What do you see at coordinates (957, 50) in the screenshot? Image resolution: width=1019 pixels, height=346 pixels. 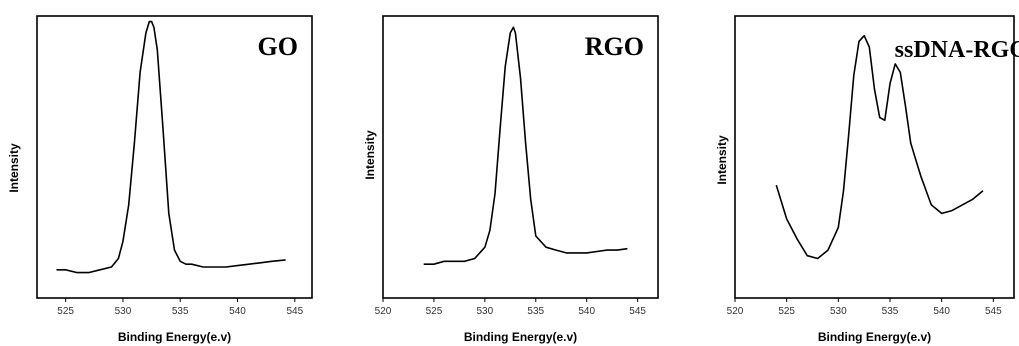 I see `panel-title: ssDNA-RGO` at bounding box center [957, 50].